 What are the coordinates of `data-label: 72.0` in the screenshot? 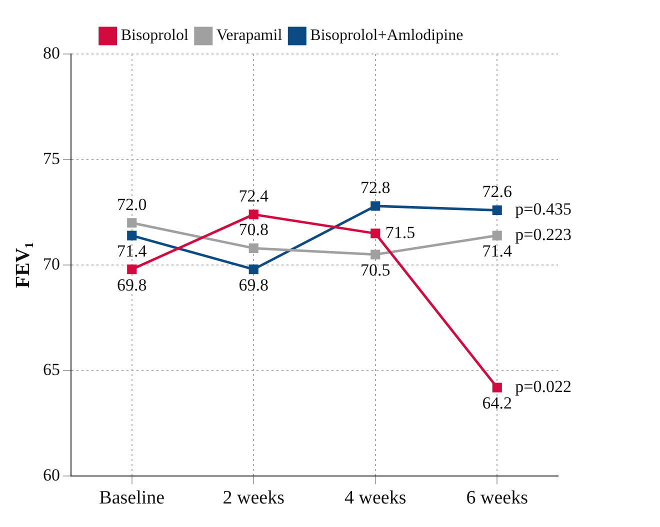 It's located at (132, 204).